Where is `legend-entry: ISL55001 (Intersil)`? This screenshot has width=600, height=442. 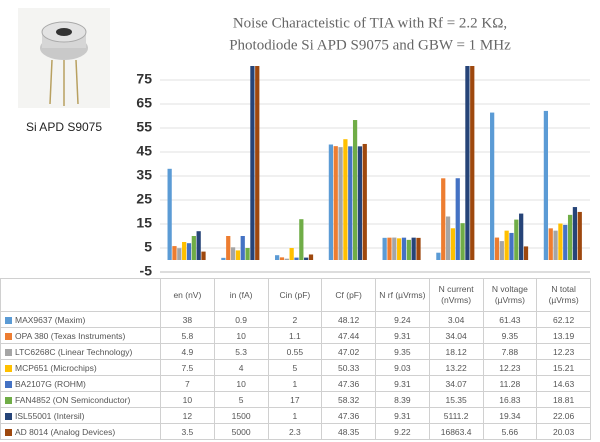
legend-entry: ISL55001 (Intersil) is located at coordinates (80, 415).